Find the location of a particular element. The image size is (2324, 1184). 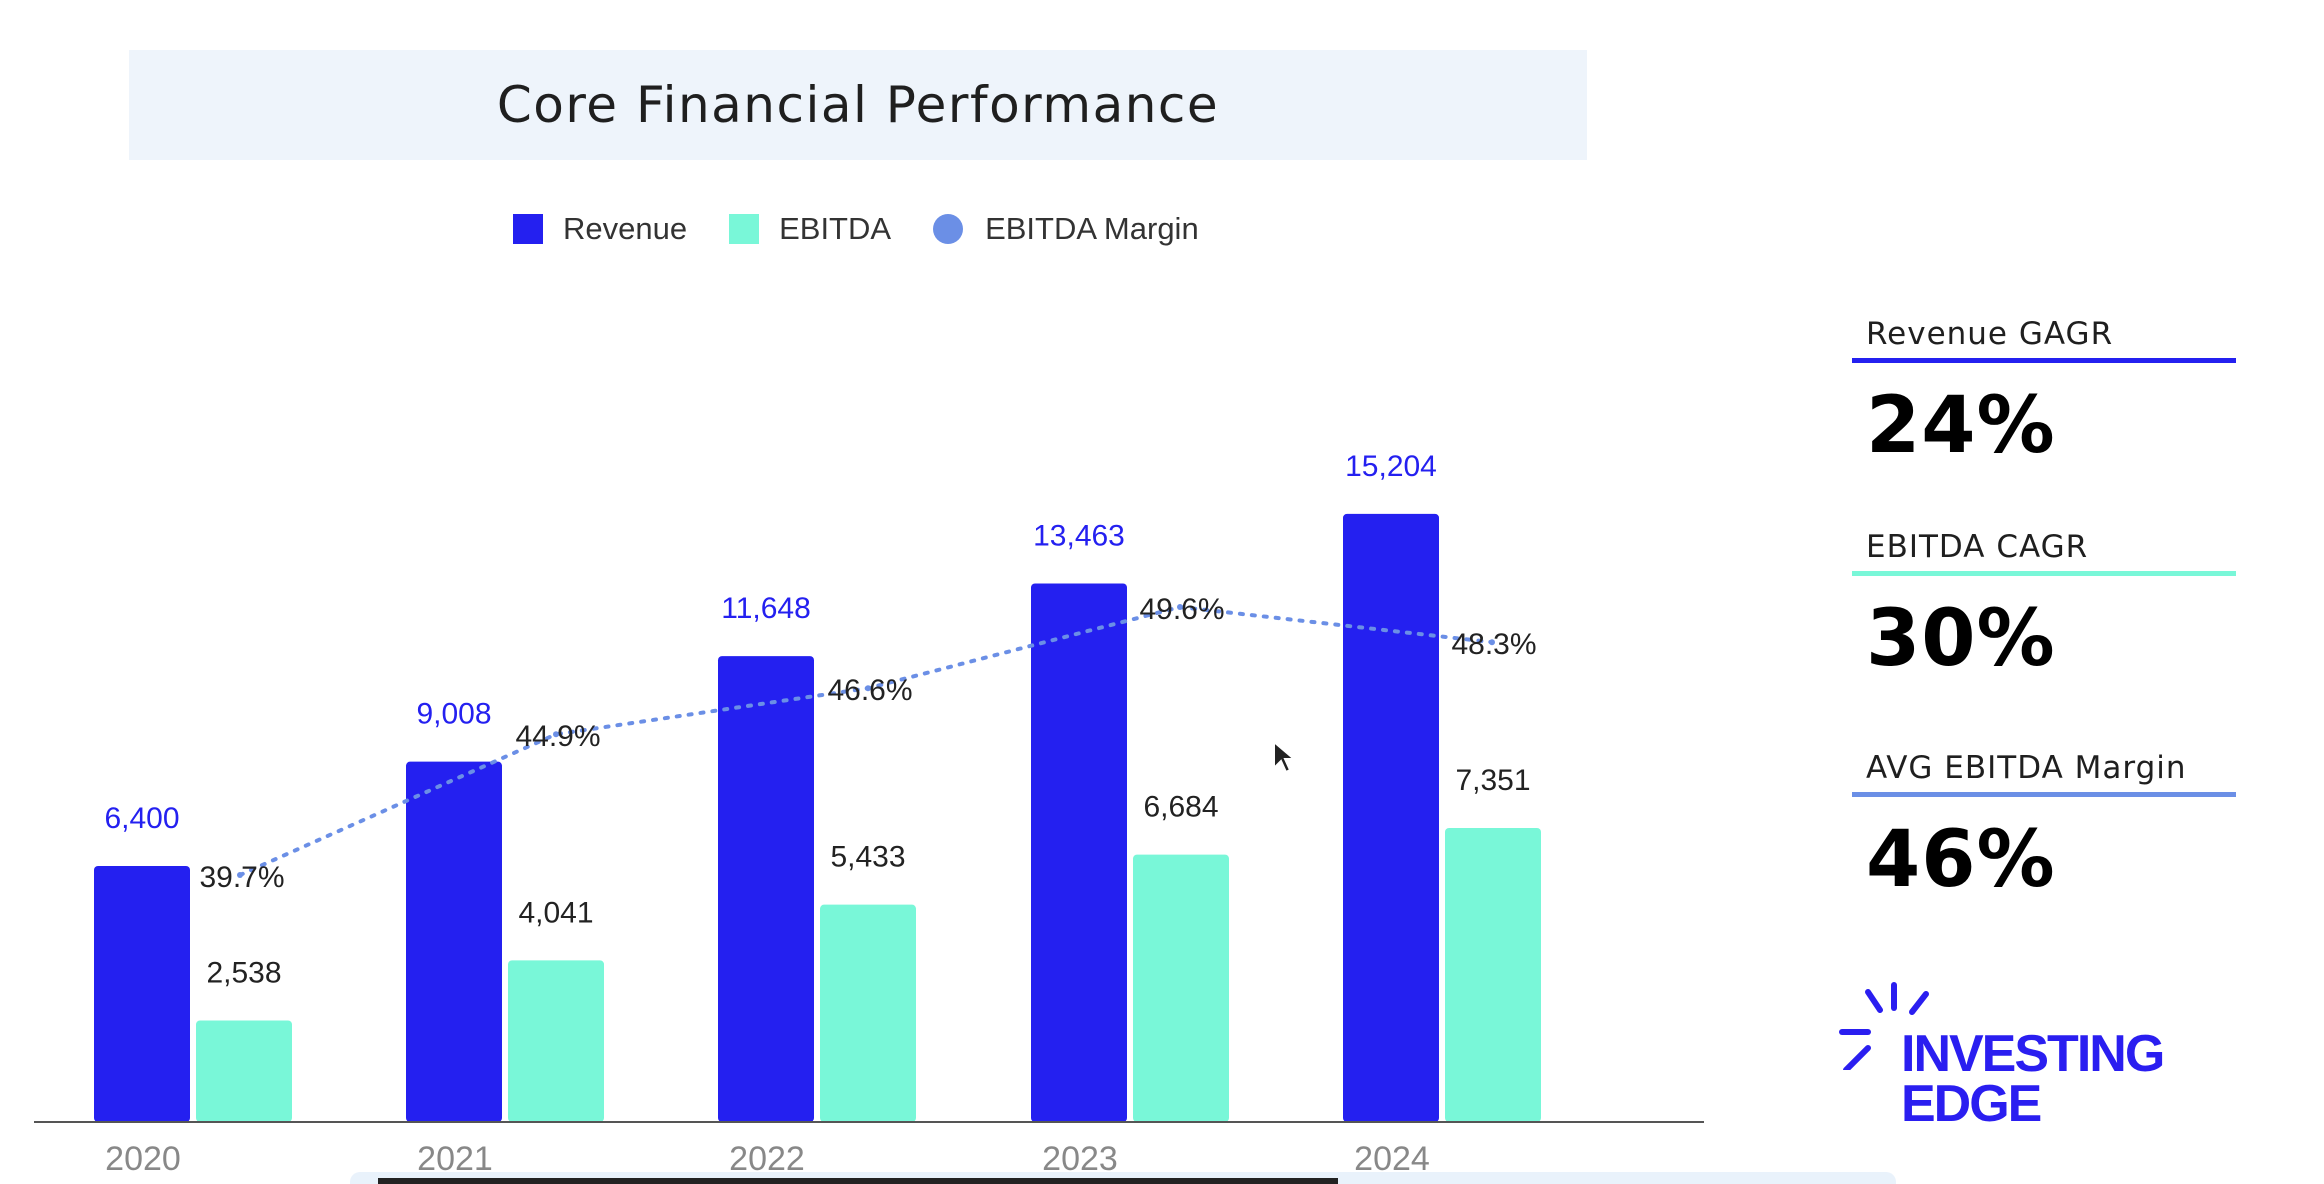

x-tick-label: 2022 is located at coordinates (767, 1159).